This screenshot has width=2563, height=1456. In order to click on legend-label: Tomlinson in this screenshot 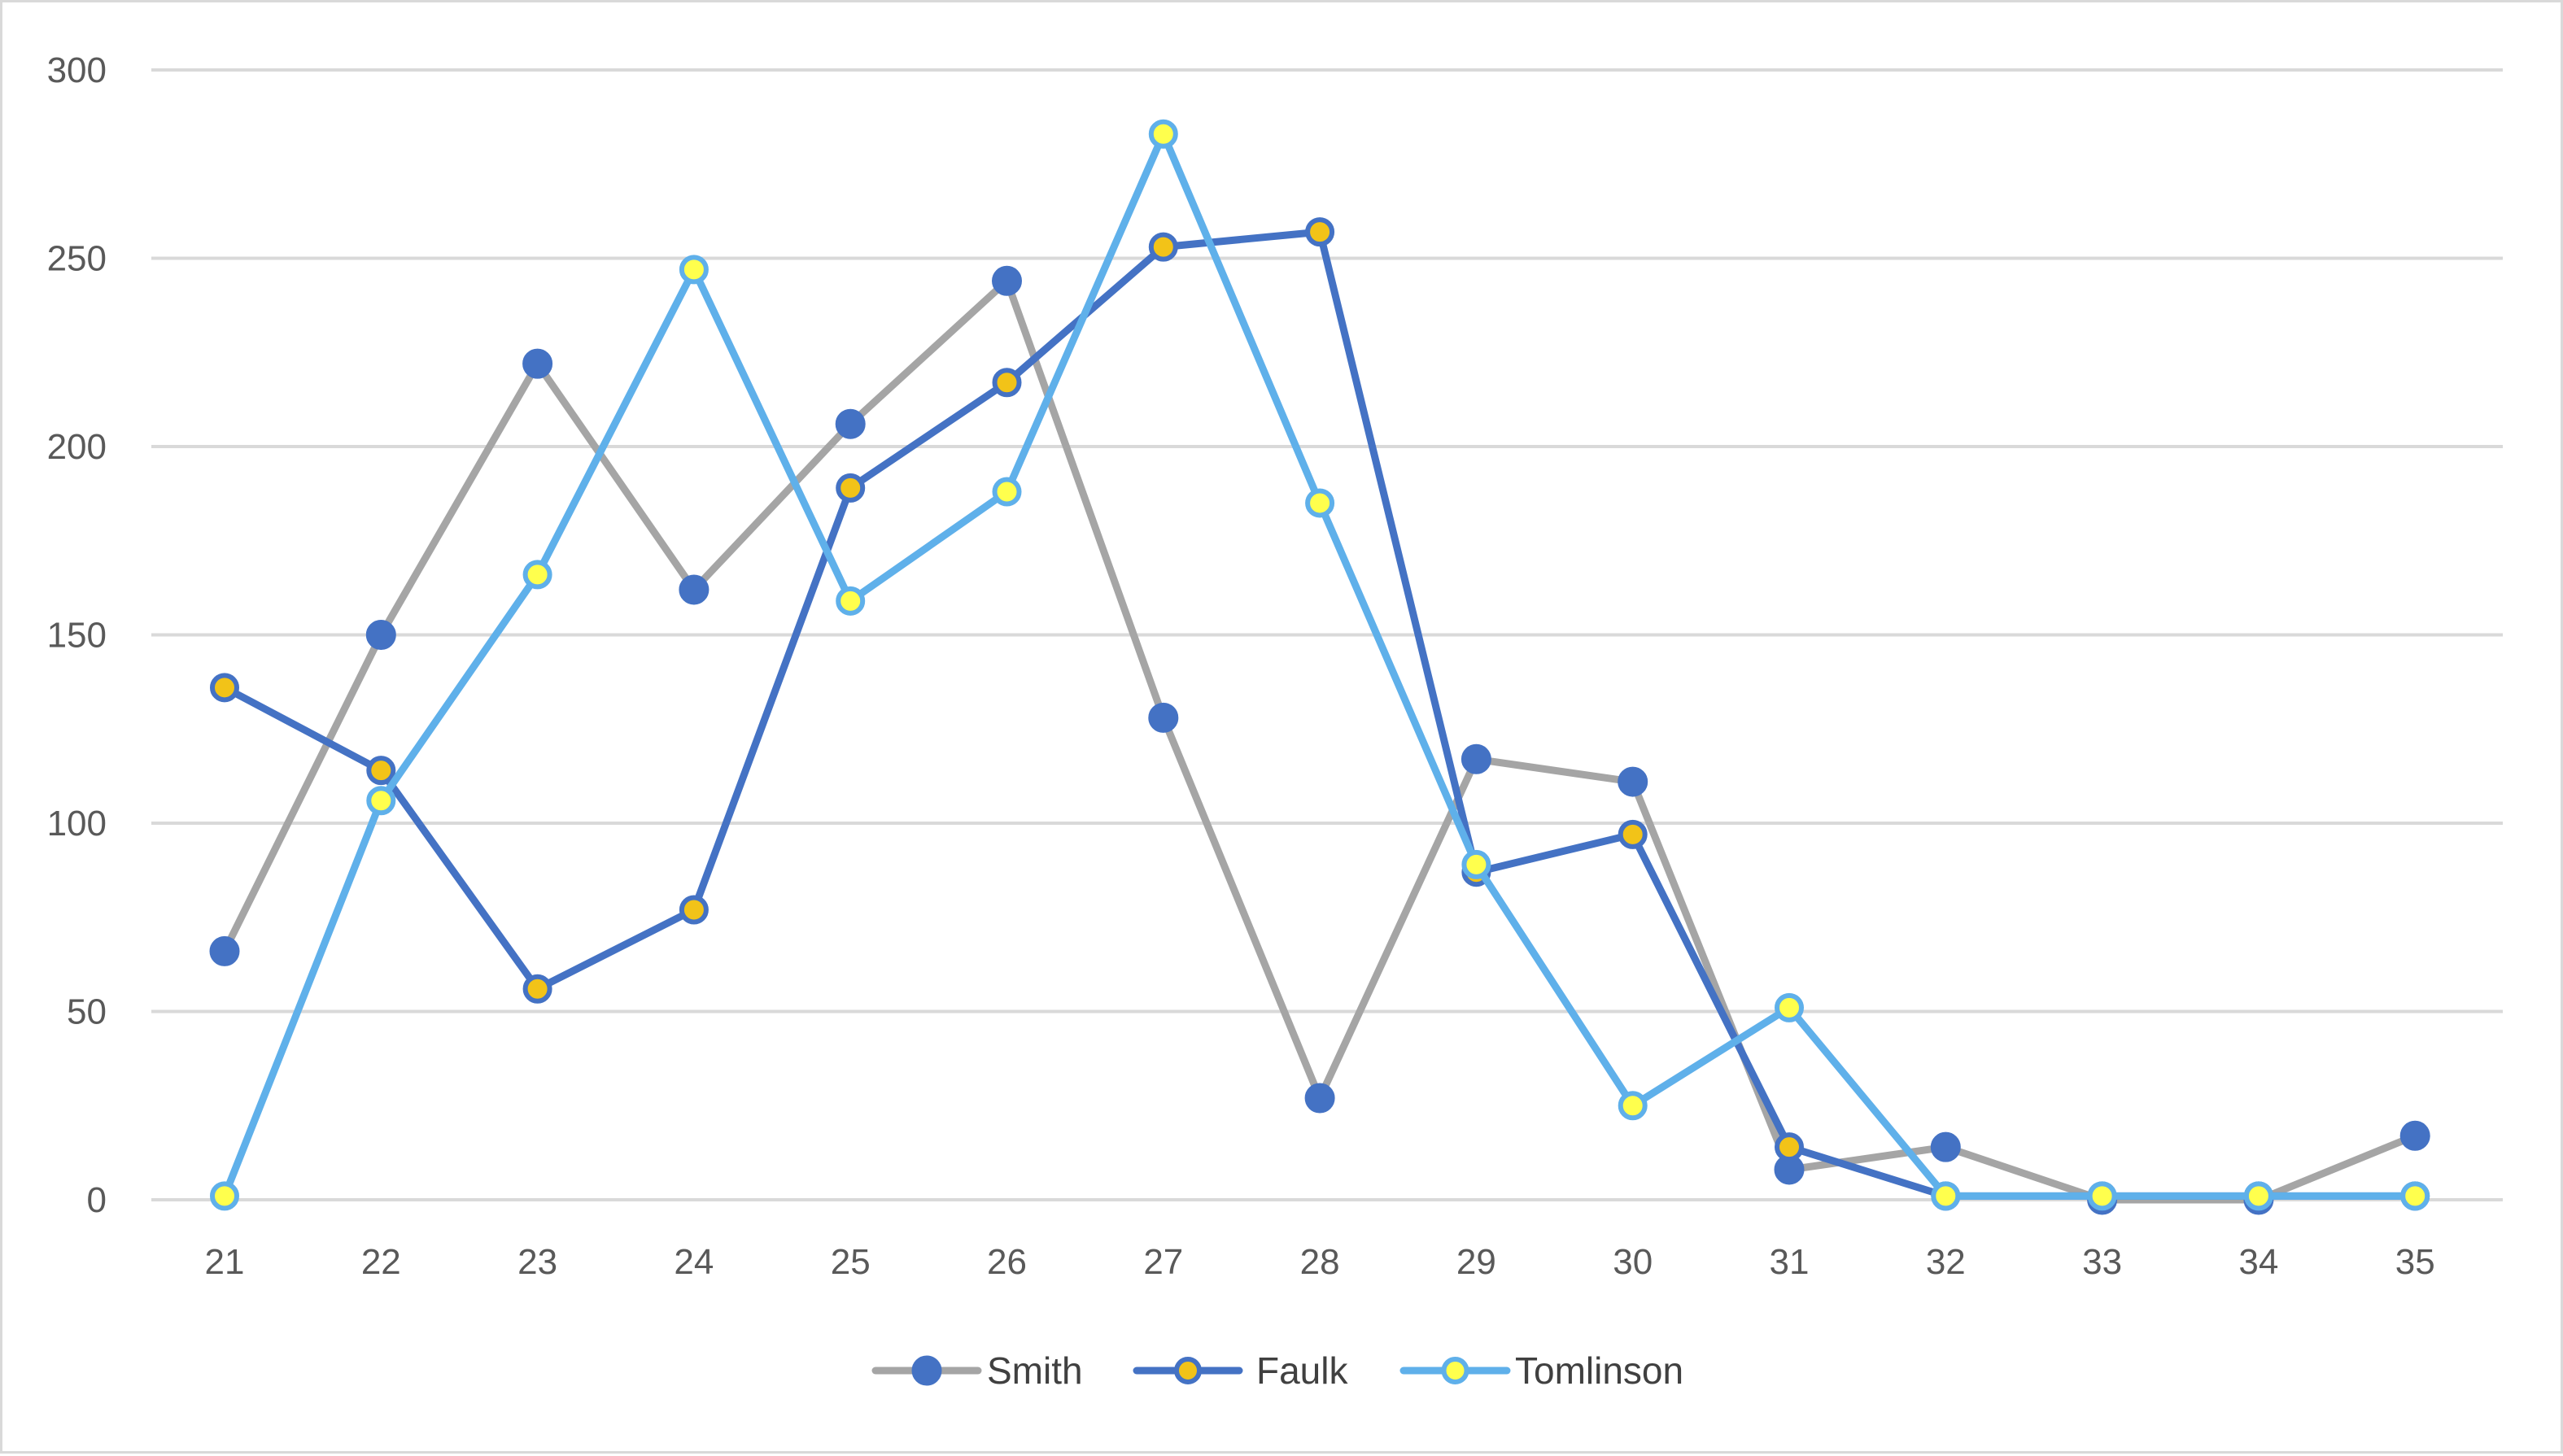, I will do `click(1599, 1370)`.